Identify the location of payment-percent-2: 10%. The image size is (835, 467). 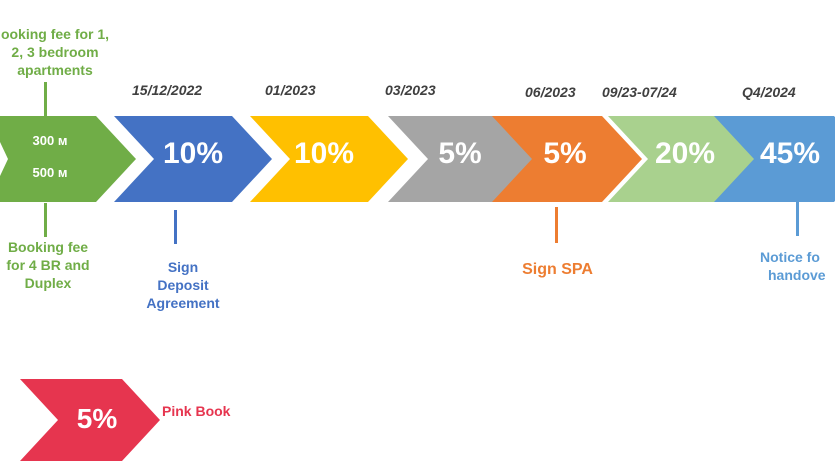
(324, 153).